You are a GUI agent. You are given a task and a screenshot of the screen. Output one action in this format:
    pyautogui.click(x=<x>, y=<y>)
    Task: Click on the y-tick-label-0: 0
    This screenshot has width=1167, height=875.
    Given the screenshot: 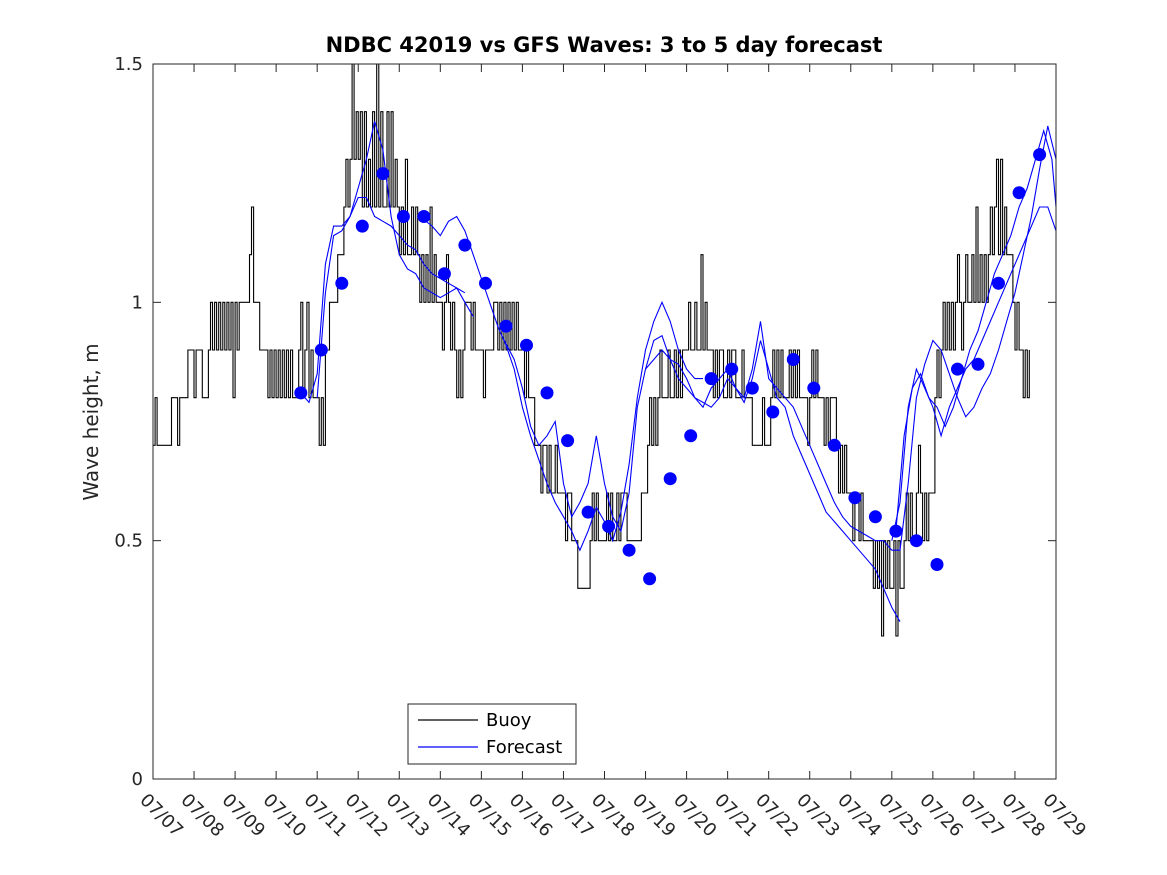 What is the action you would take?
    pyautogui.click(x=137, y=779)
    